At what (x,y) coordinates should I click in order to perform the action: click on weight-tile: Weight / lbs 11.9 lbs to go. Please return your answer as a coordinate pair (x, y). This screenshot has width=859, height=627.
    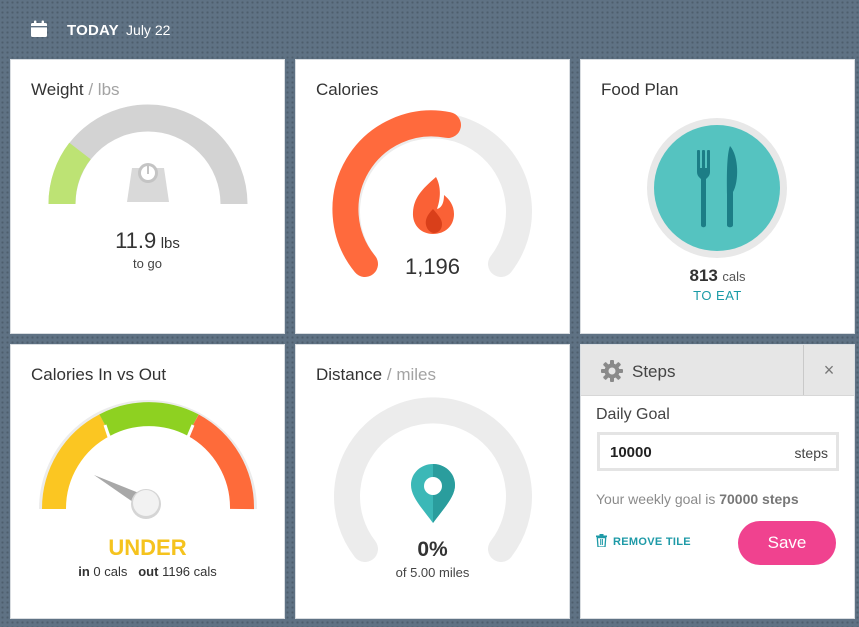
    Looking at the image, I should click on (147, 196).